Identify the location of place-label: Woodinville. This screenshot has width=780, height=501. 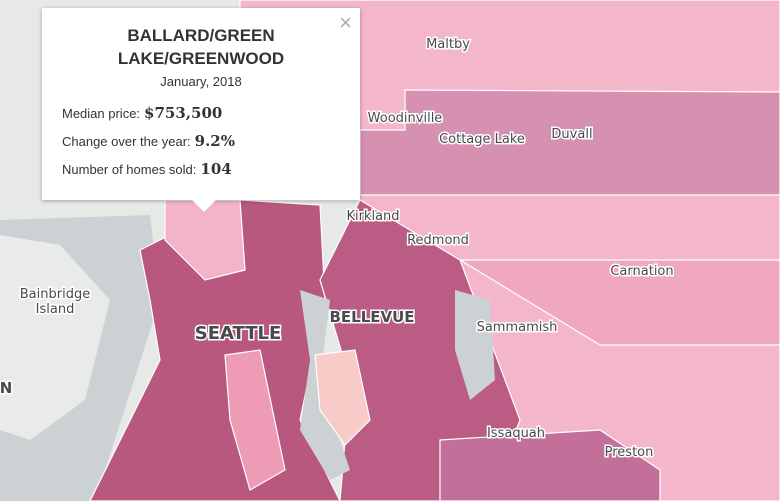
(405, 118).